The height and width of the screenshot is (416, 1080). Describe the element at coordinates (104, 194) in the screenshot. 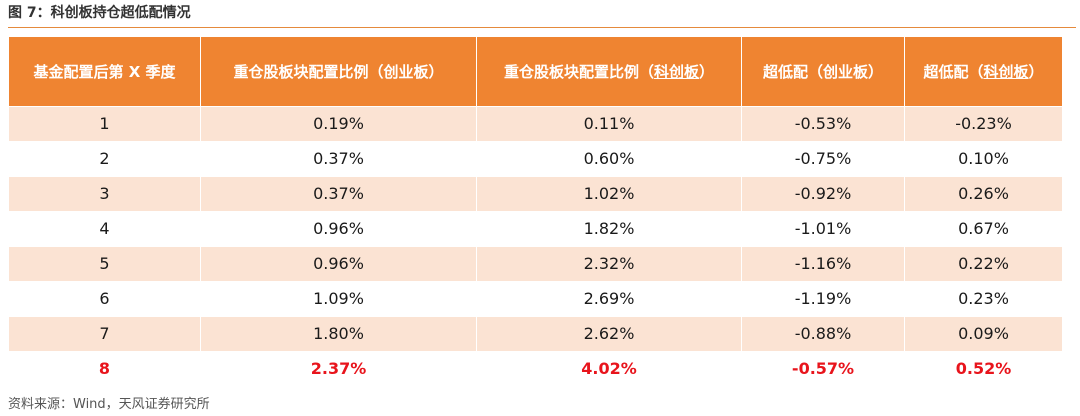

I see `cell-quarter: 3` at that location.